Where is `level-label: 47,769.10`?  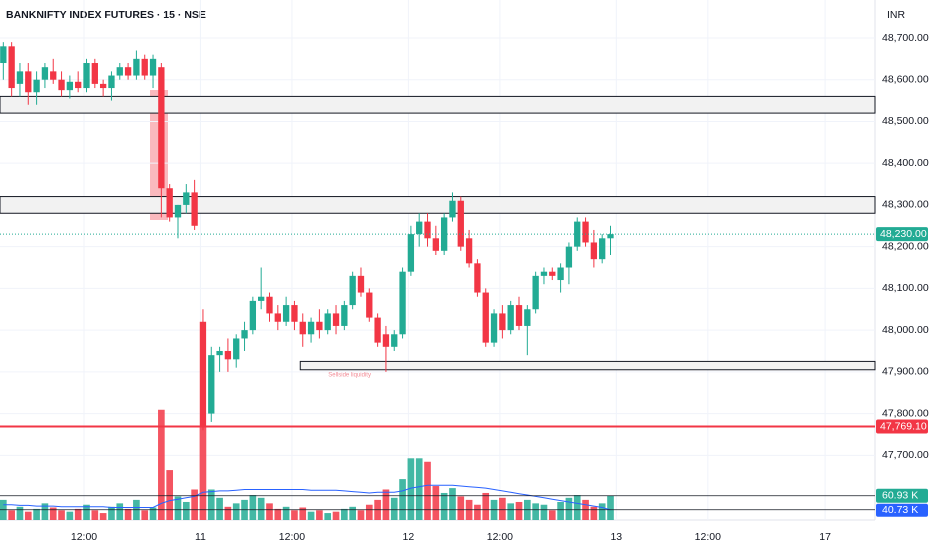 level-label: 47,769.10 is located at coordinates (903, 426).